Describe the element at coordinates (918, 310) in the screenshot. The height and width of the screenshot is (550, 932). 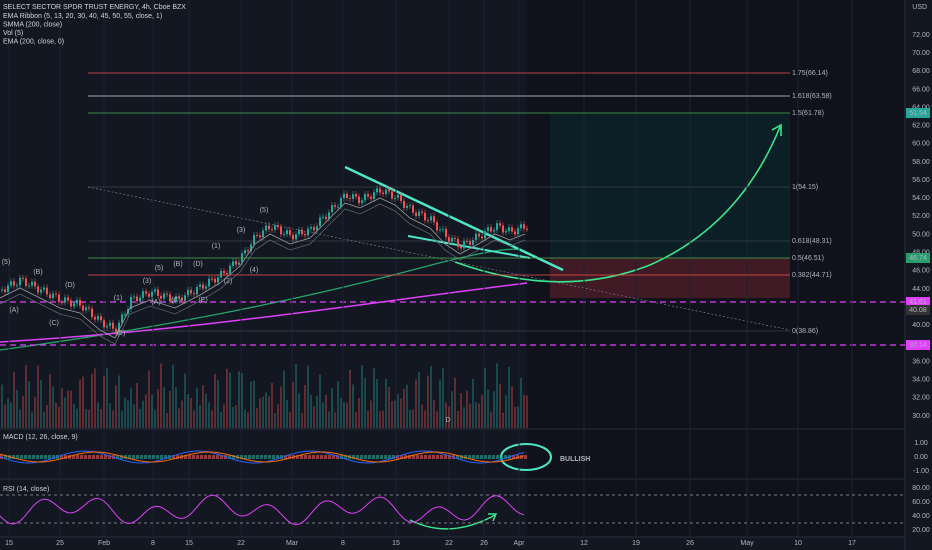
I see `price-tag-label: 40.08` at that location.